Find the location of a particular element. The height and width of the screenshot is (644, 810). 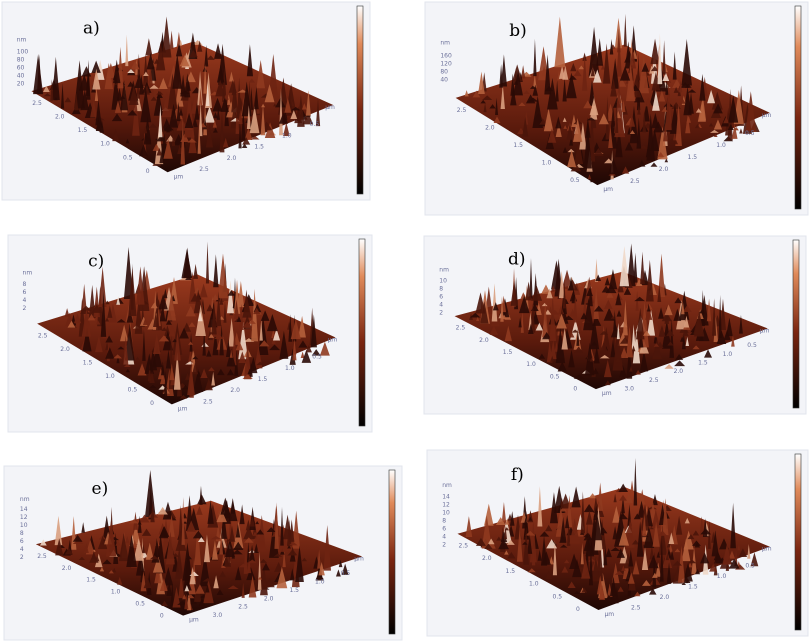

z-tick-label: 6 is located at coordinates (441, 296).